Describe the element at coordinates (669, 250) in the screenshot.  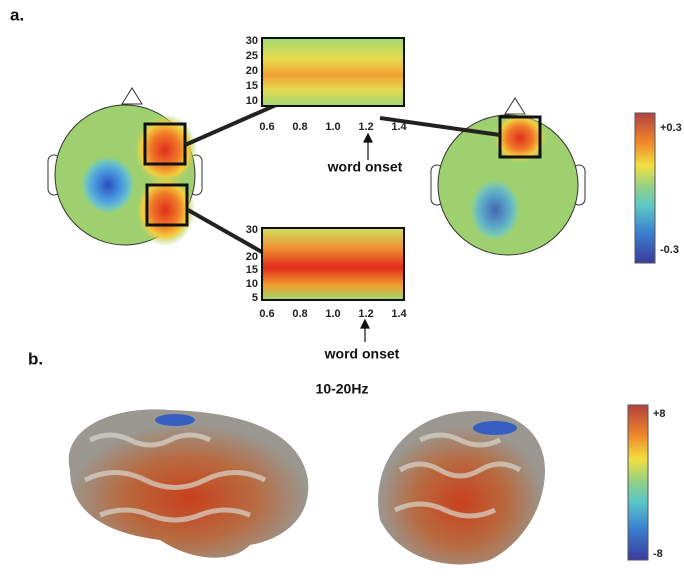
I see `colorbar-min: -0.3` at that location.